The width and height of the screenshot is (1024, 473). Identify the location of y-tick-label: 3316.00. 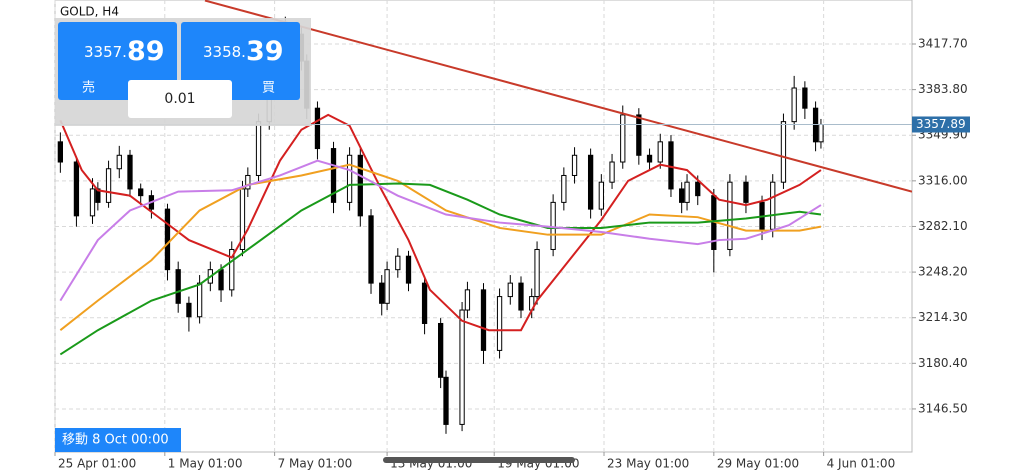
(943, 180).